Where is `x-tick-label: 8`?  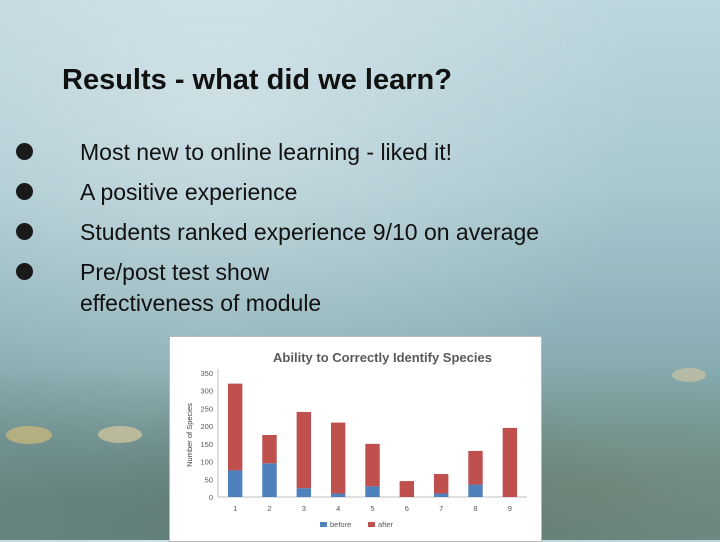 x-tick-label: 8 is located at coordinates (475, 508).